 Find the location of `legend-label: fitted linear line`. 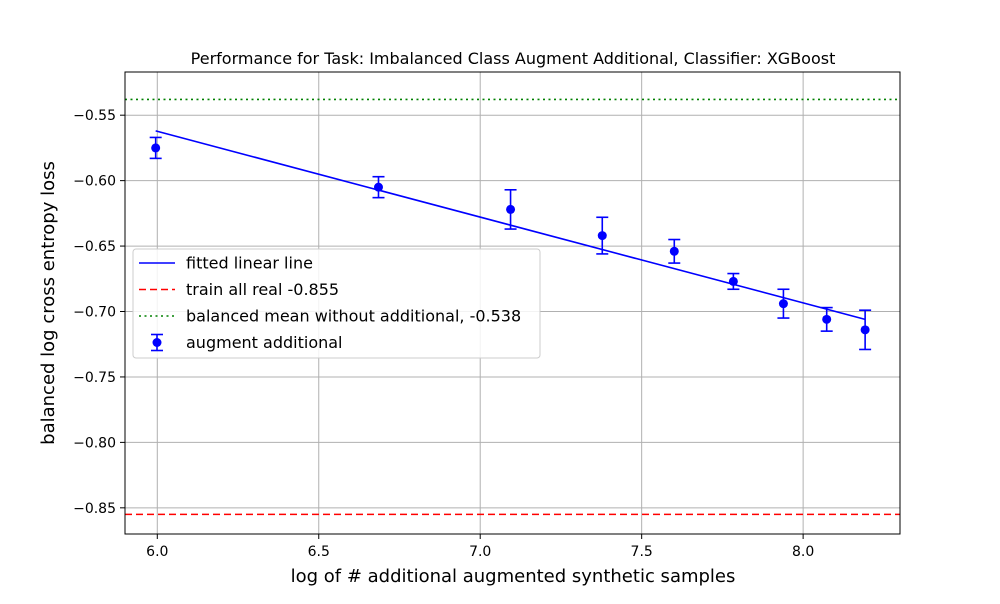

legend-label: fitted linear line is located at coordinates (249, 263).